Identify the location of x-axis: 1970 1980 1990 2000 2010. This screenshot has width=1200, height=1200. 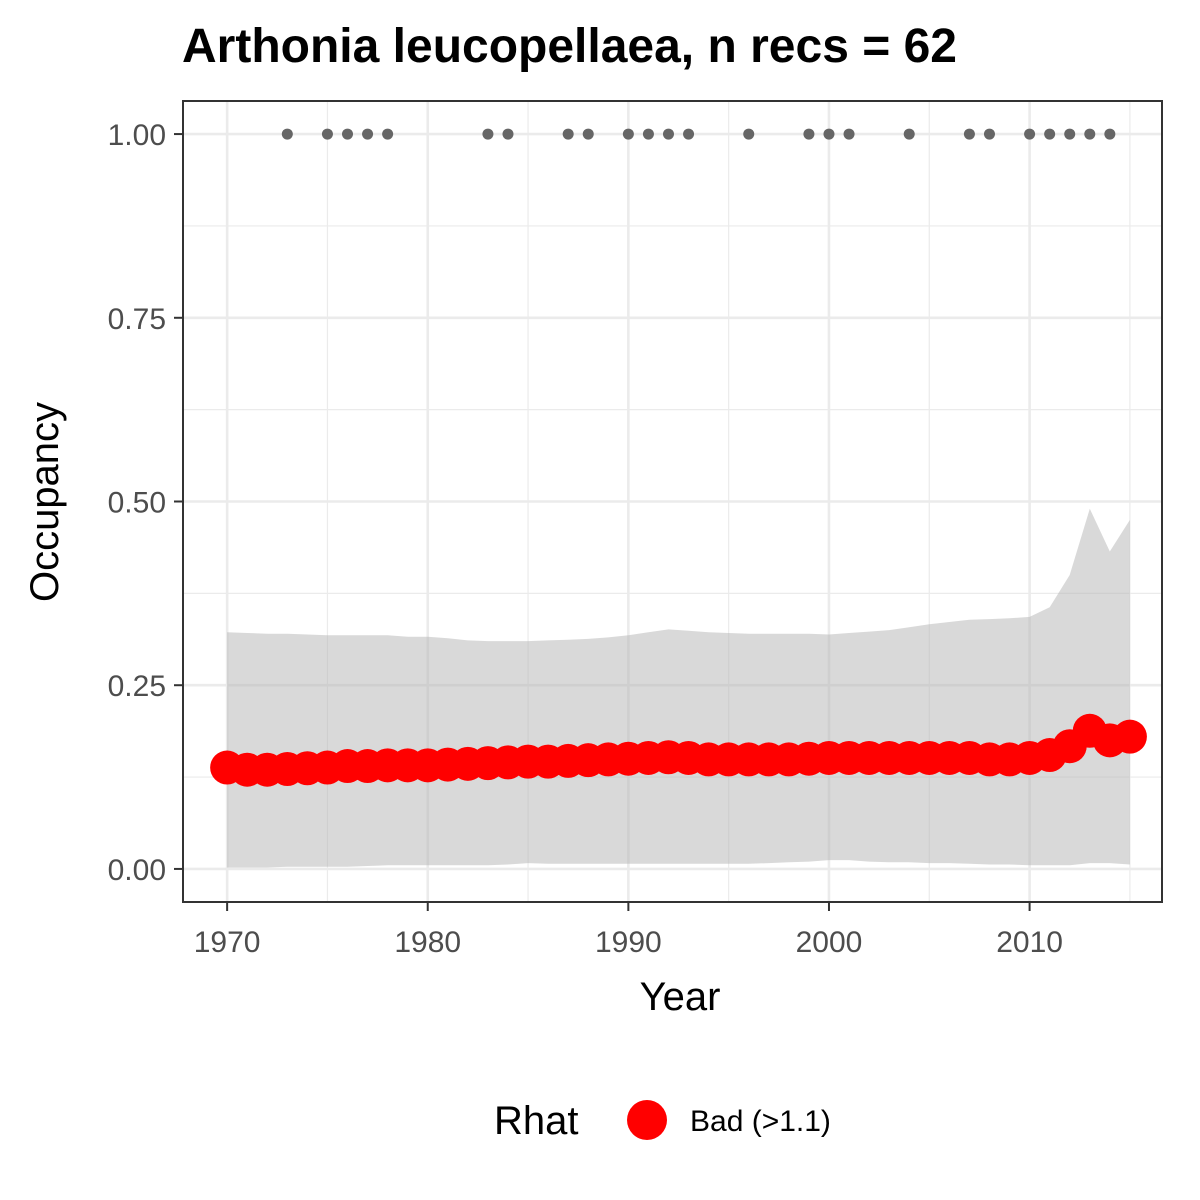
(628, 930).